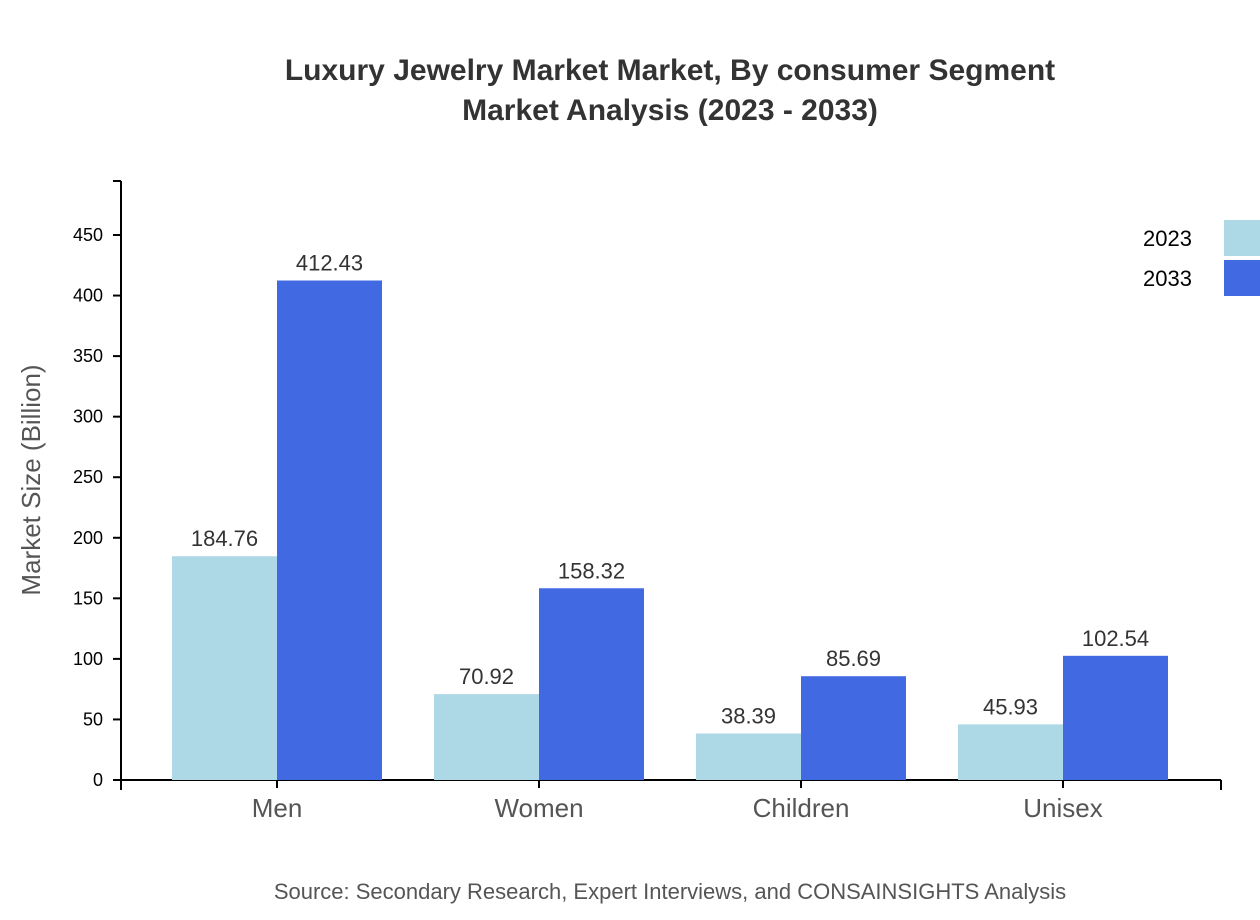  Describe the element at coordinates (98, 780) in the screenshot. I see `y-tick-label: 0` at that location.